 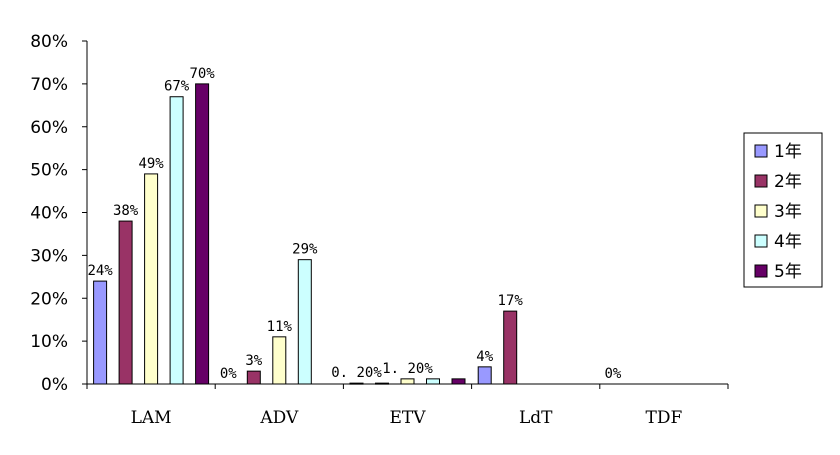 I want to click on data-label: 17%, so click(x=511, y=301).